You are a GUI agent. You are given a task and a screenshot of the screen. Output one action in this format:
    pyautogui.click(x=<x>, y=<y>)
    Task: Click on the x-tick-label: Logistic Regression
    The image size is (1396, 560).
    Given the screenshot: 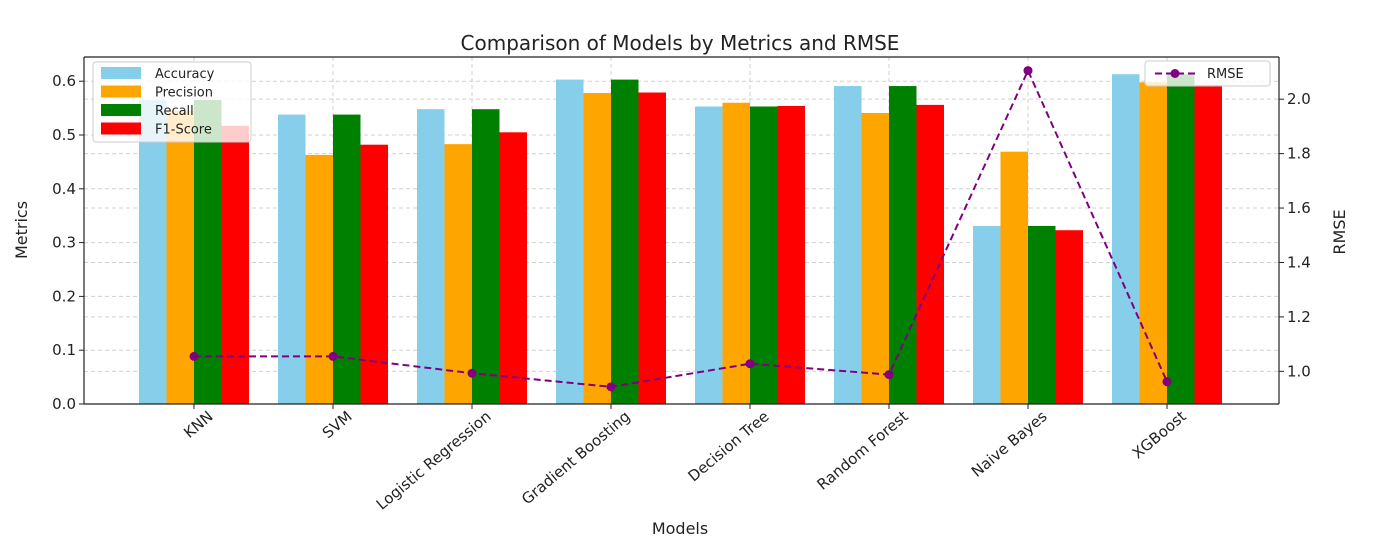 What is the action you would take?
    pyautogui.click(x=434, y=460)
    